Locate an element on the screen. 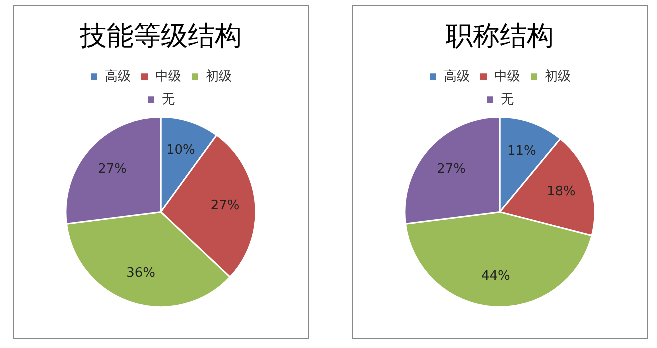 Image resolution: width=657 pixels, height=348 pixels. data-label: 18% is located at coordinates (561, 192).